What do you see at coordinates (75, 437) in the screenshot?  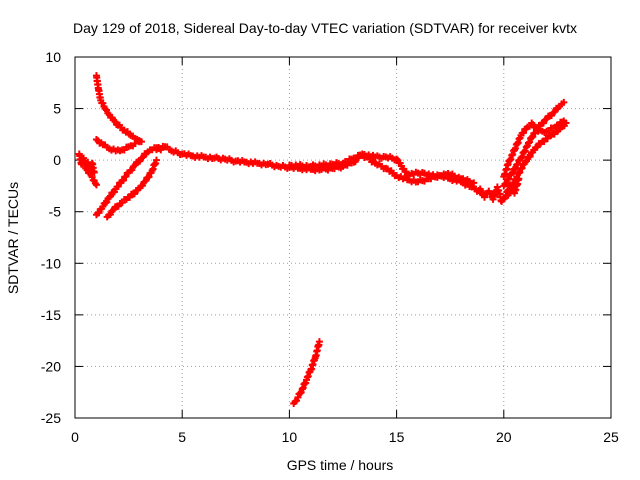 I see `x-tick-label: 0` at bounding box center [75, 437].